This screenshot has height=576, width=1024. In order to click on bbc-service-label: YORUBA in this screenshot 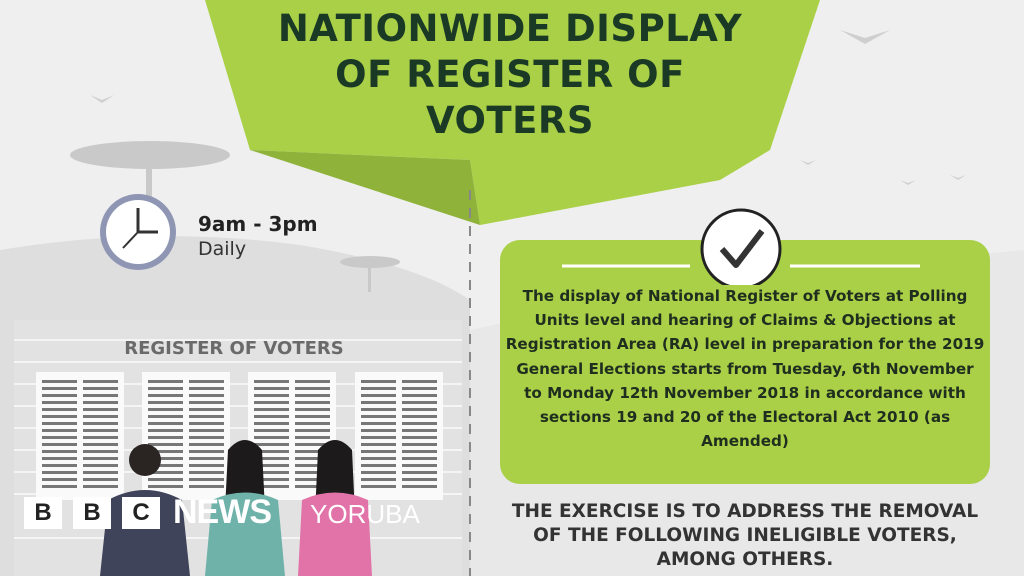, I will do `click(365, 514)`.